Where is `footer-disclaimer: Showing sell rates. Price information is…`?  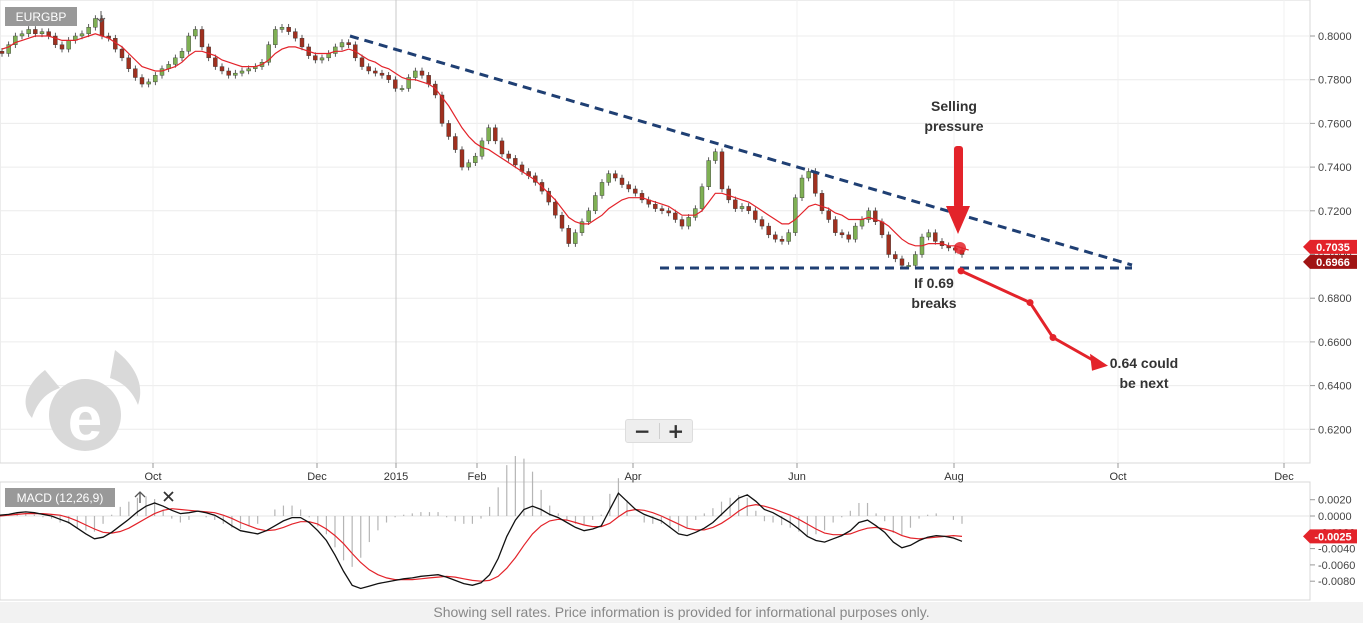 footer-disclaimer: Showing sell rates. Price information is… is located at coordinates (681, 612).